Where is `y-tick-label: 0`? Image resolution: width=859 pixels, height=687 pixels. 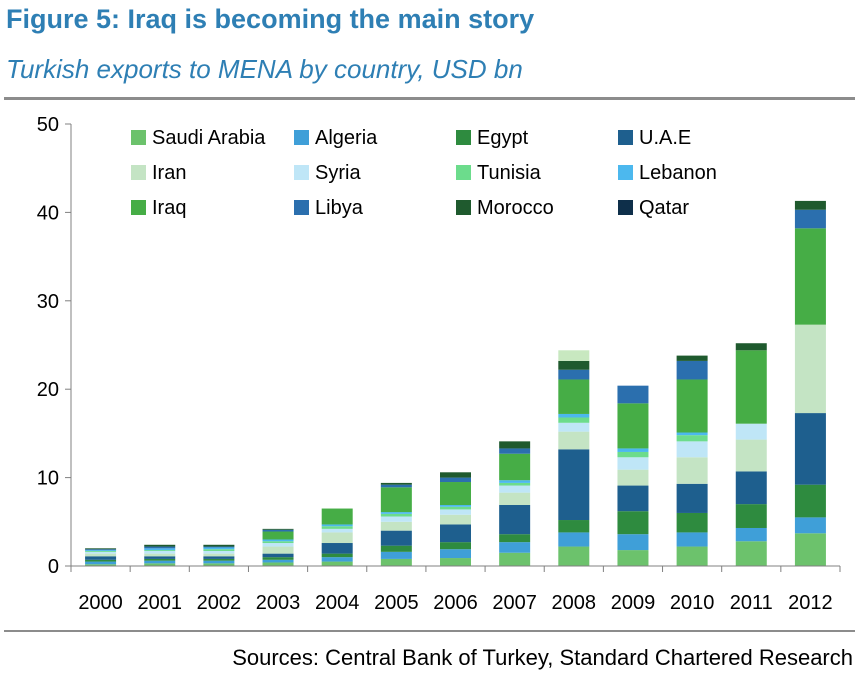 y-tick-label: 0 is located at coordinates (53, 567).